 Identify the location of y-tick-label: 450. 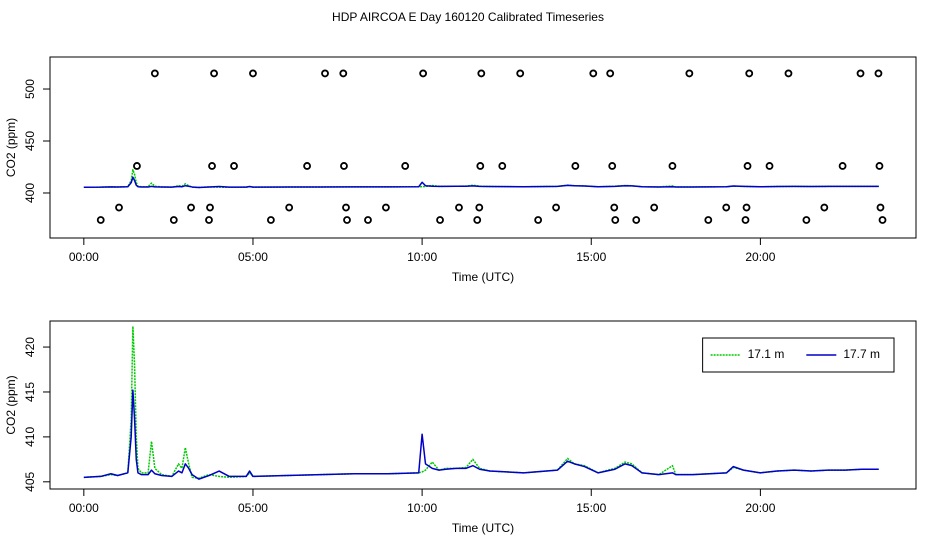
(30, 141).